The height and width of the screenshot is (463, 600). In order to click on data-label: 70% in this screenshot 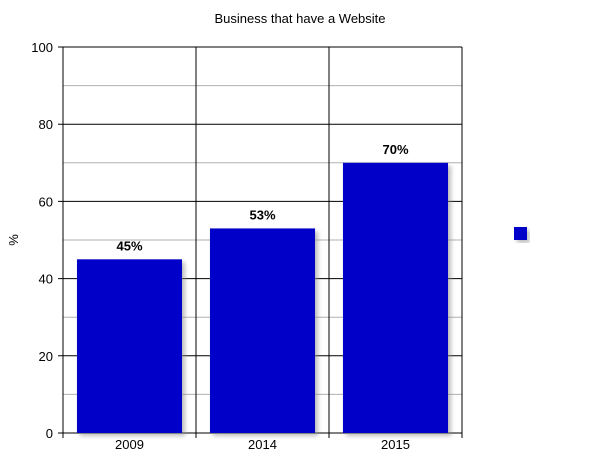, I will do `click(395, 149)`.